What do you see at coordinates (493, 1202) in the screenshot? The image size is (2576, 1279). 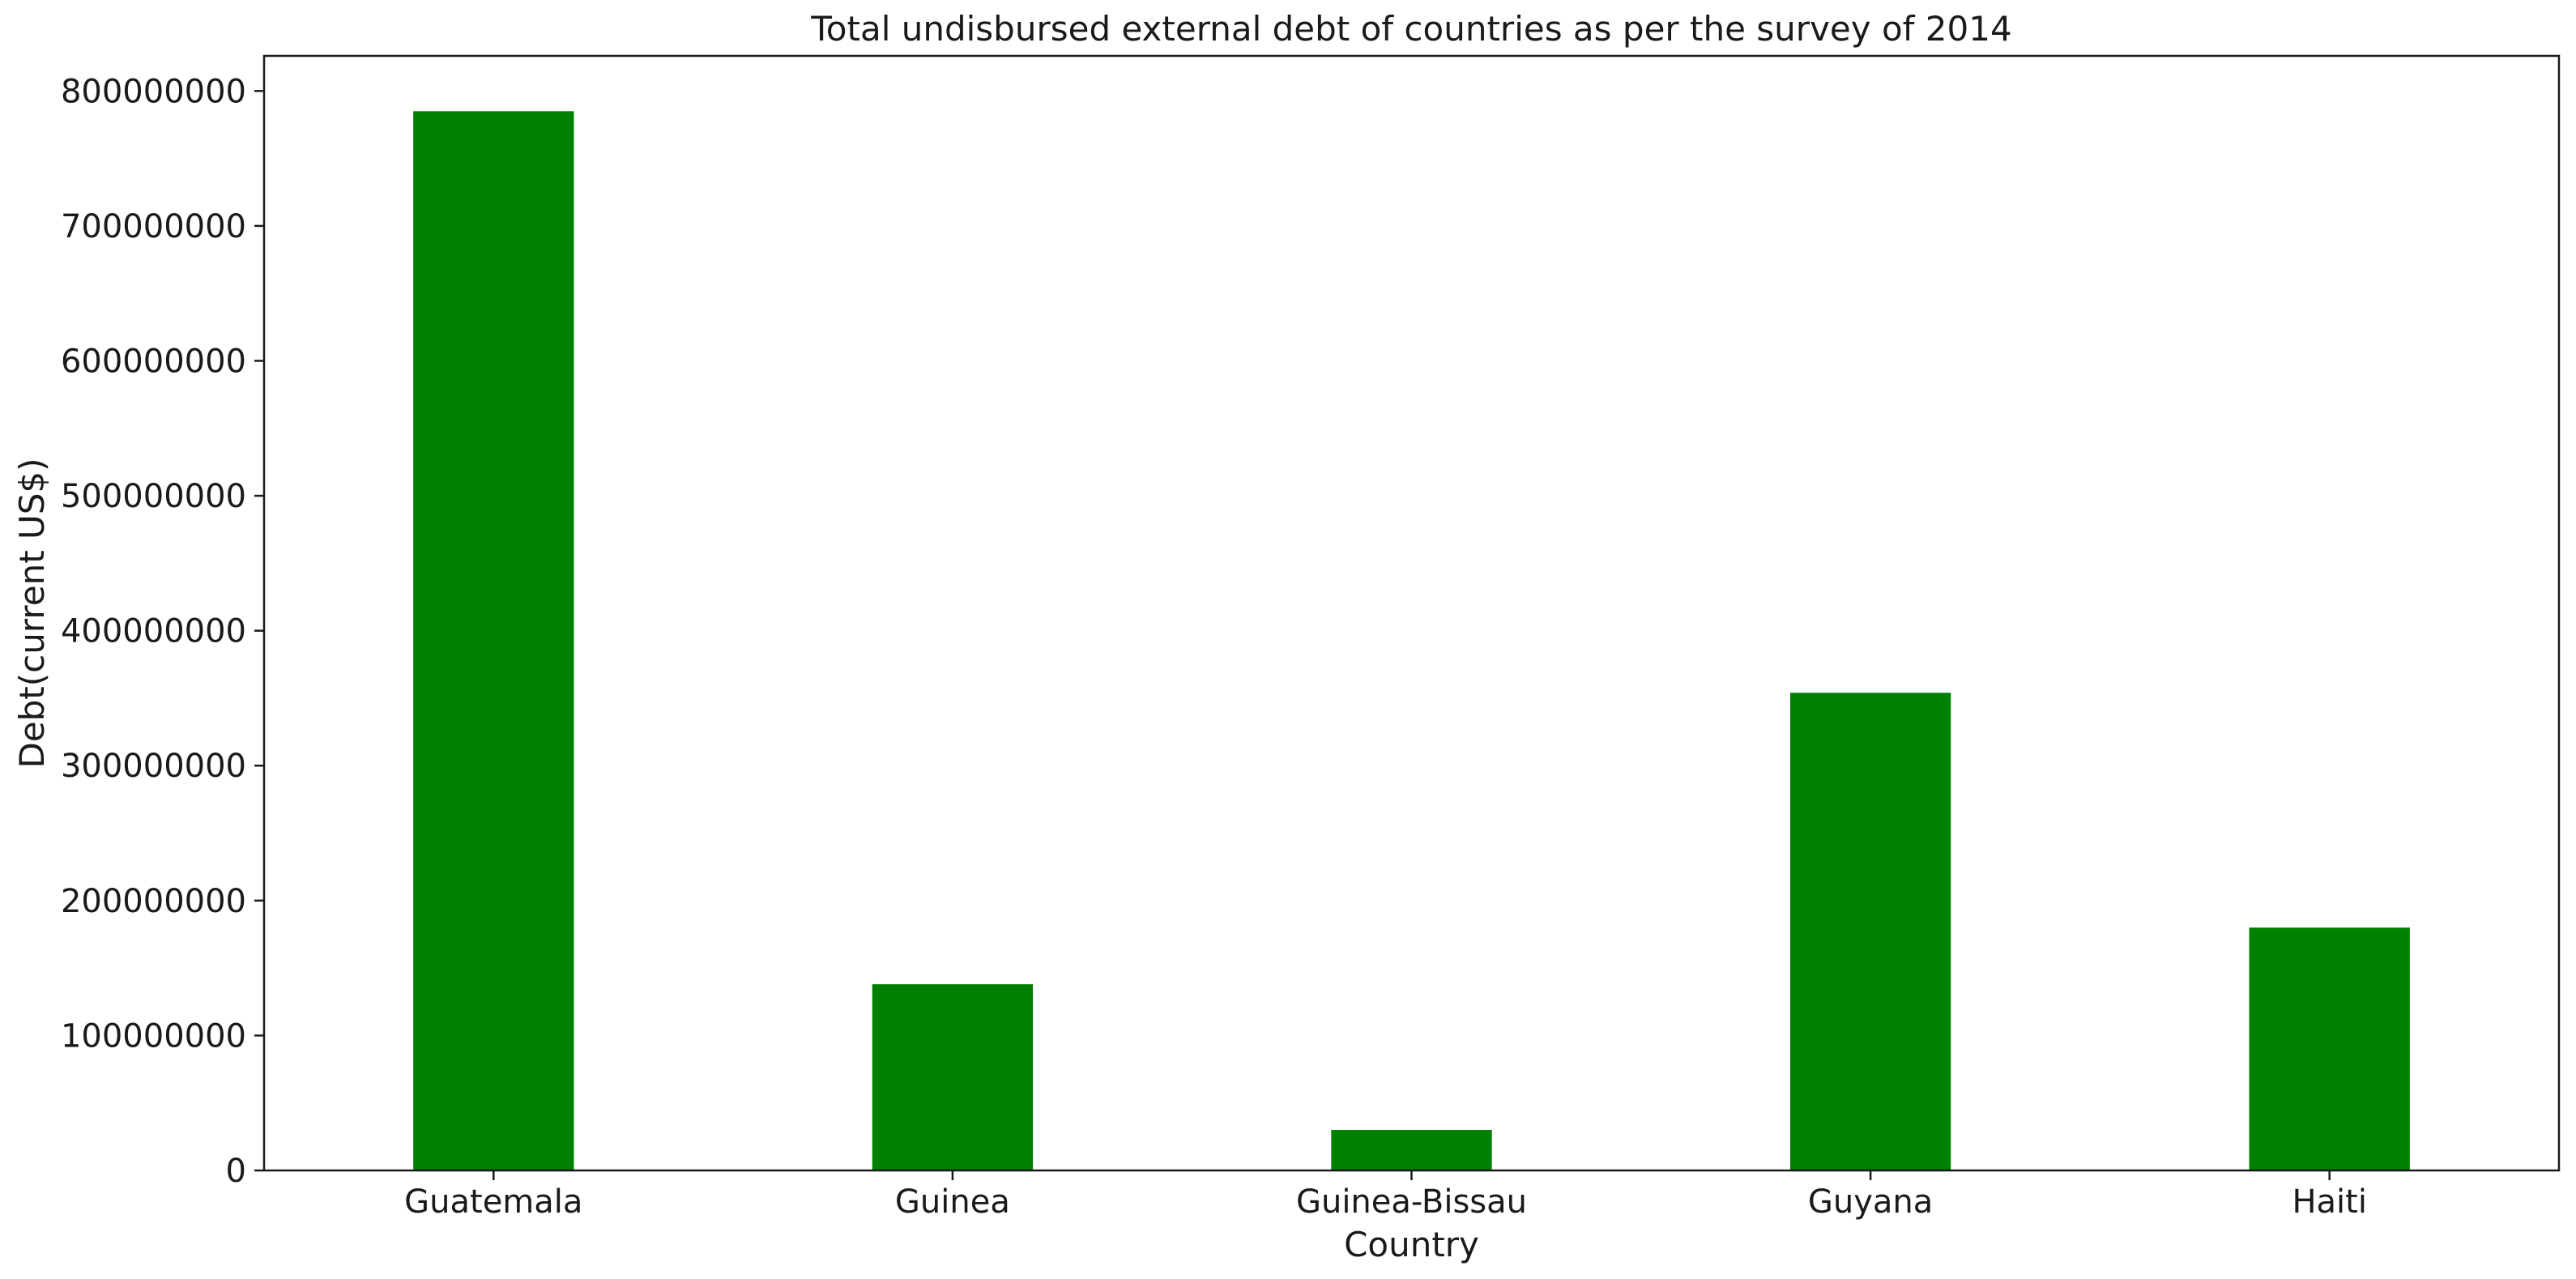 I see `x-tick-label: Guatemala` at bounding box center [493, 1202].